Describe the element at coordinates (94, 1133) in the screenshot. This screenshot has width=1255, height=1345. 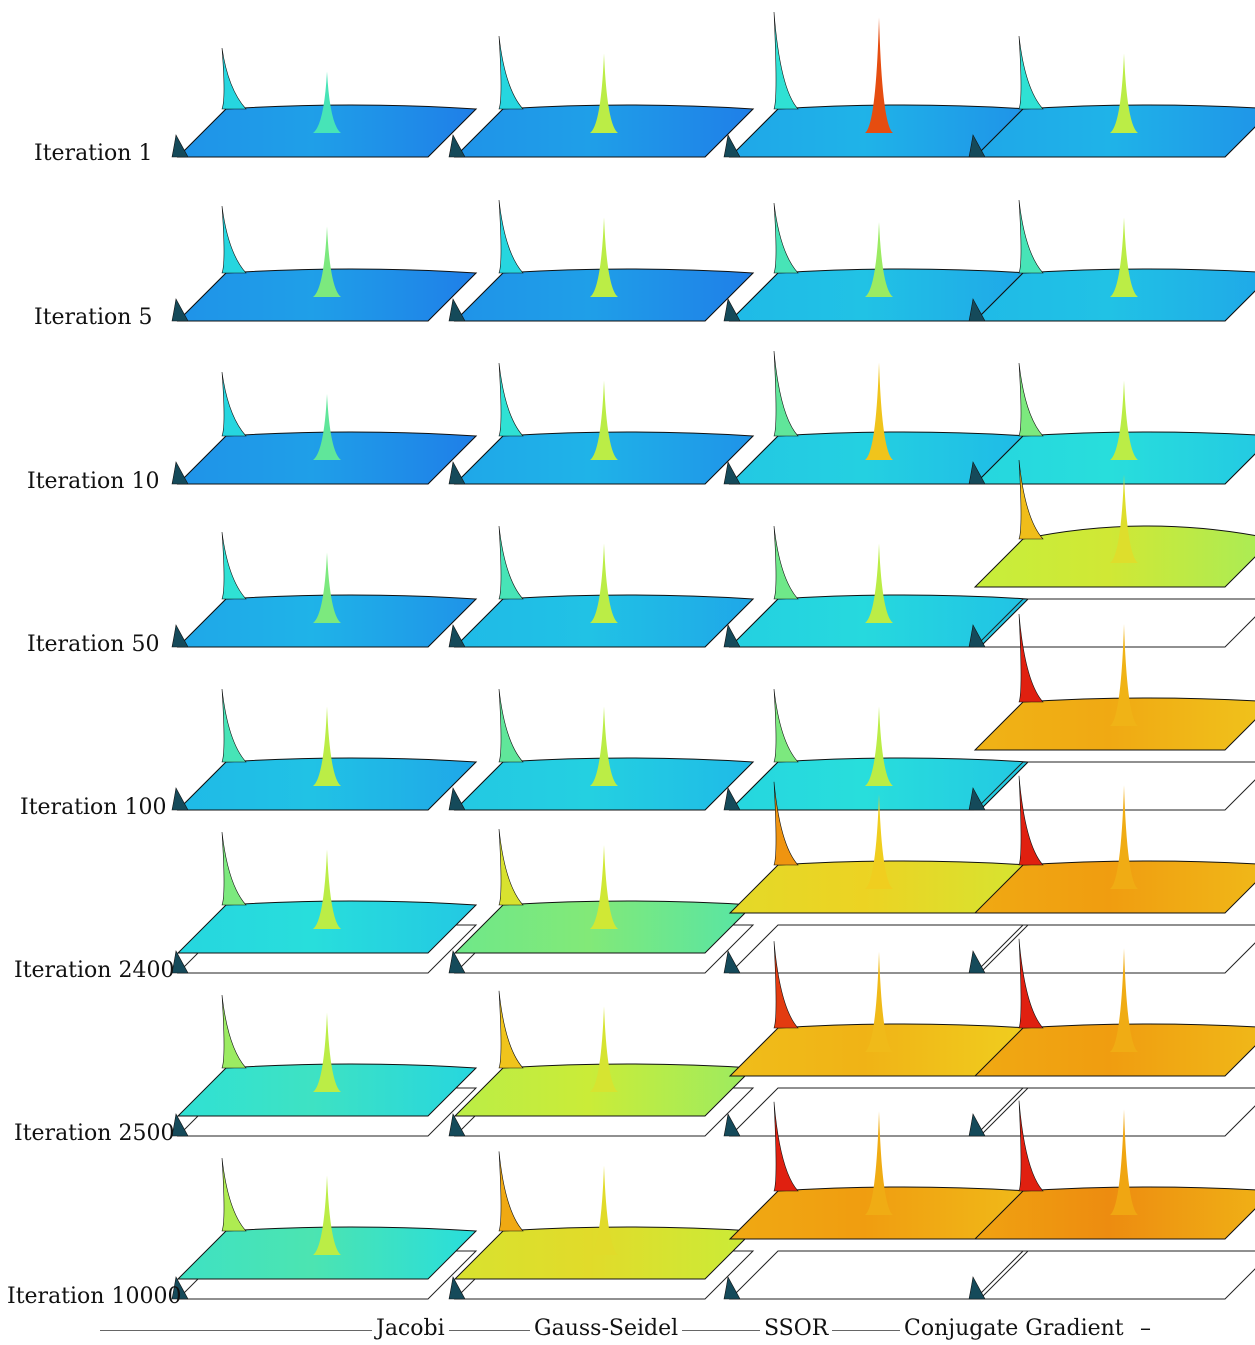
I see `row-label-2500: Iteration 2500` at that location.